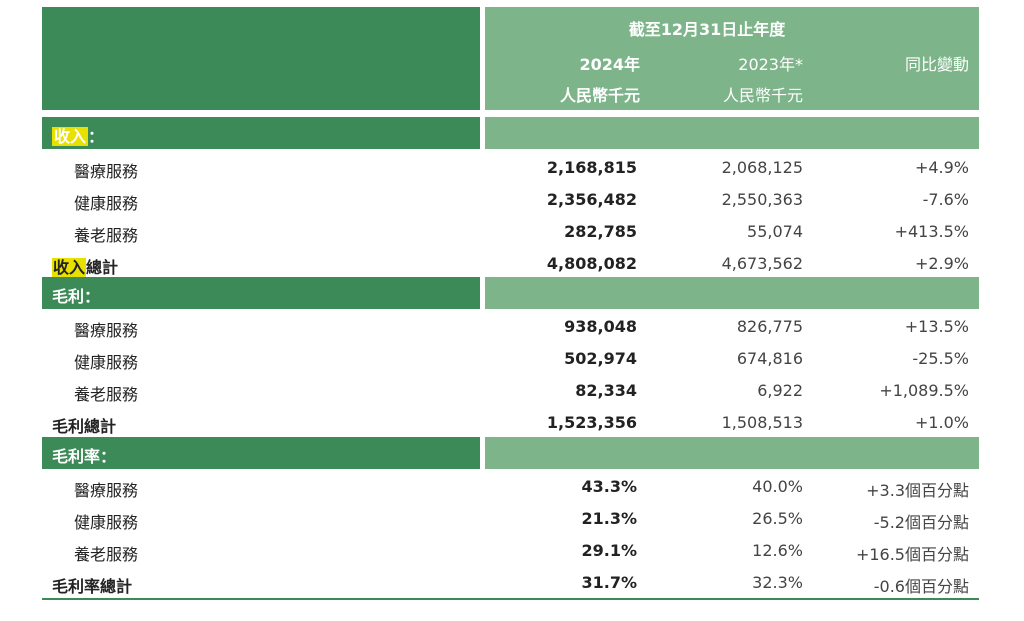 This screenshot has height=621, width=1024. Describe the element at coordinates (510, 424) in the screenshot. I see `total-row-gross-profit: 毛利總計 1,523,356 1,508,513 +1.0%` at that location.